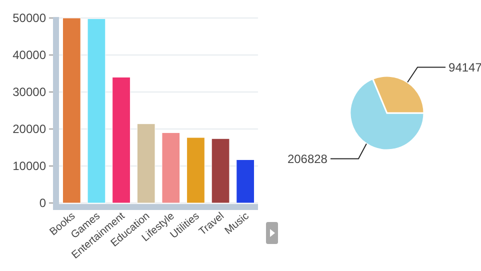 The height and width of the screenshot is (271, 481). Describe the element at coordinates (29, 18) in the screenshot. I see `y-tick-label: 50000` at that location.